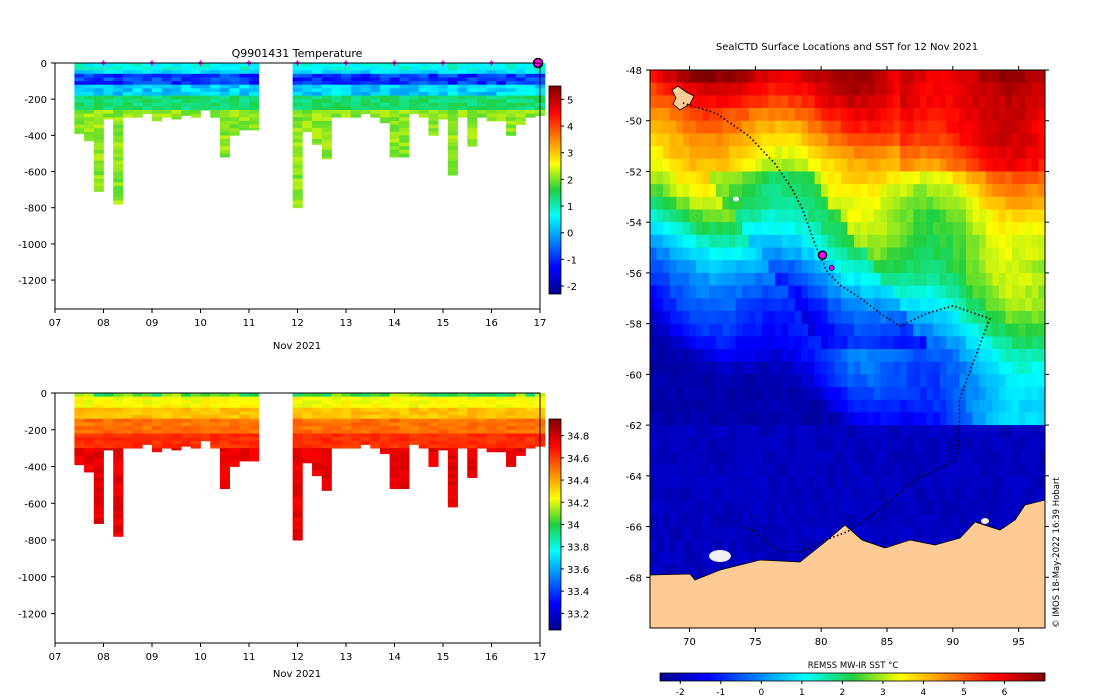 The width and height of the screenshot is (1100, 700). What do you see at coordinates (491, 657) in the screenshot?
I see `x-tick-label: 16` at bounding box center [491, 657].